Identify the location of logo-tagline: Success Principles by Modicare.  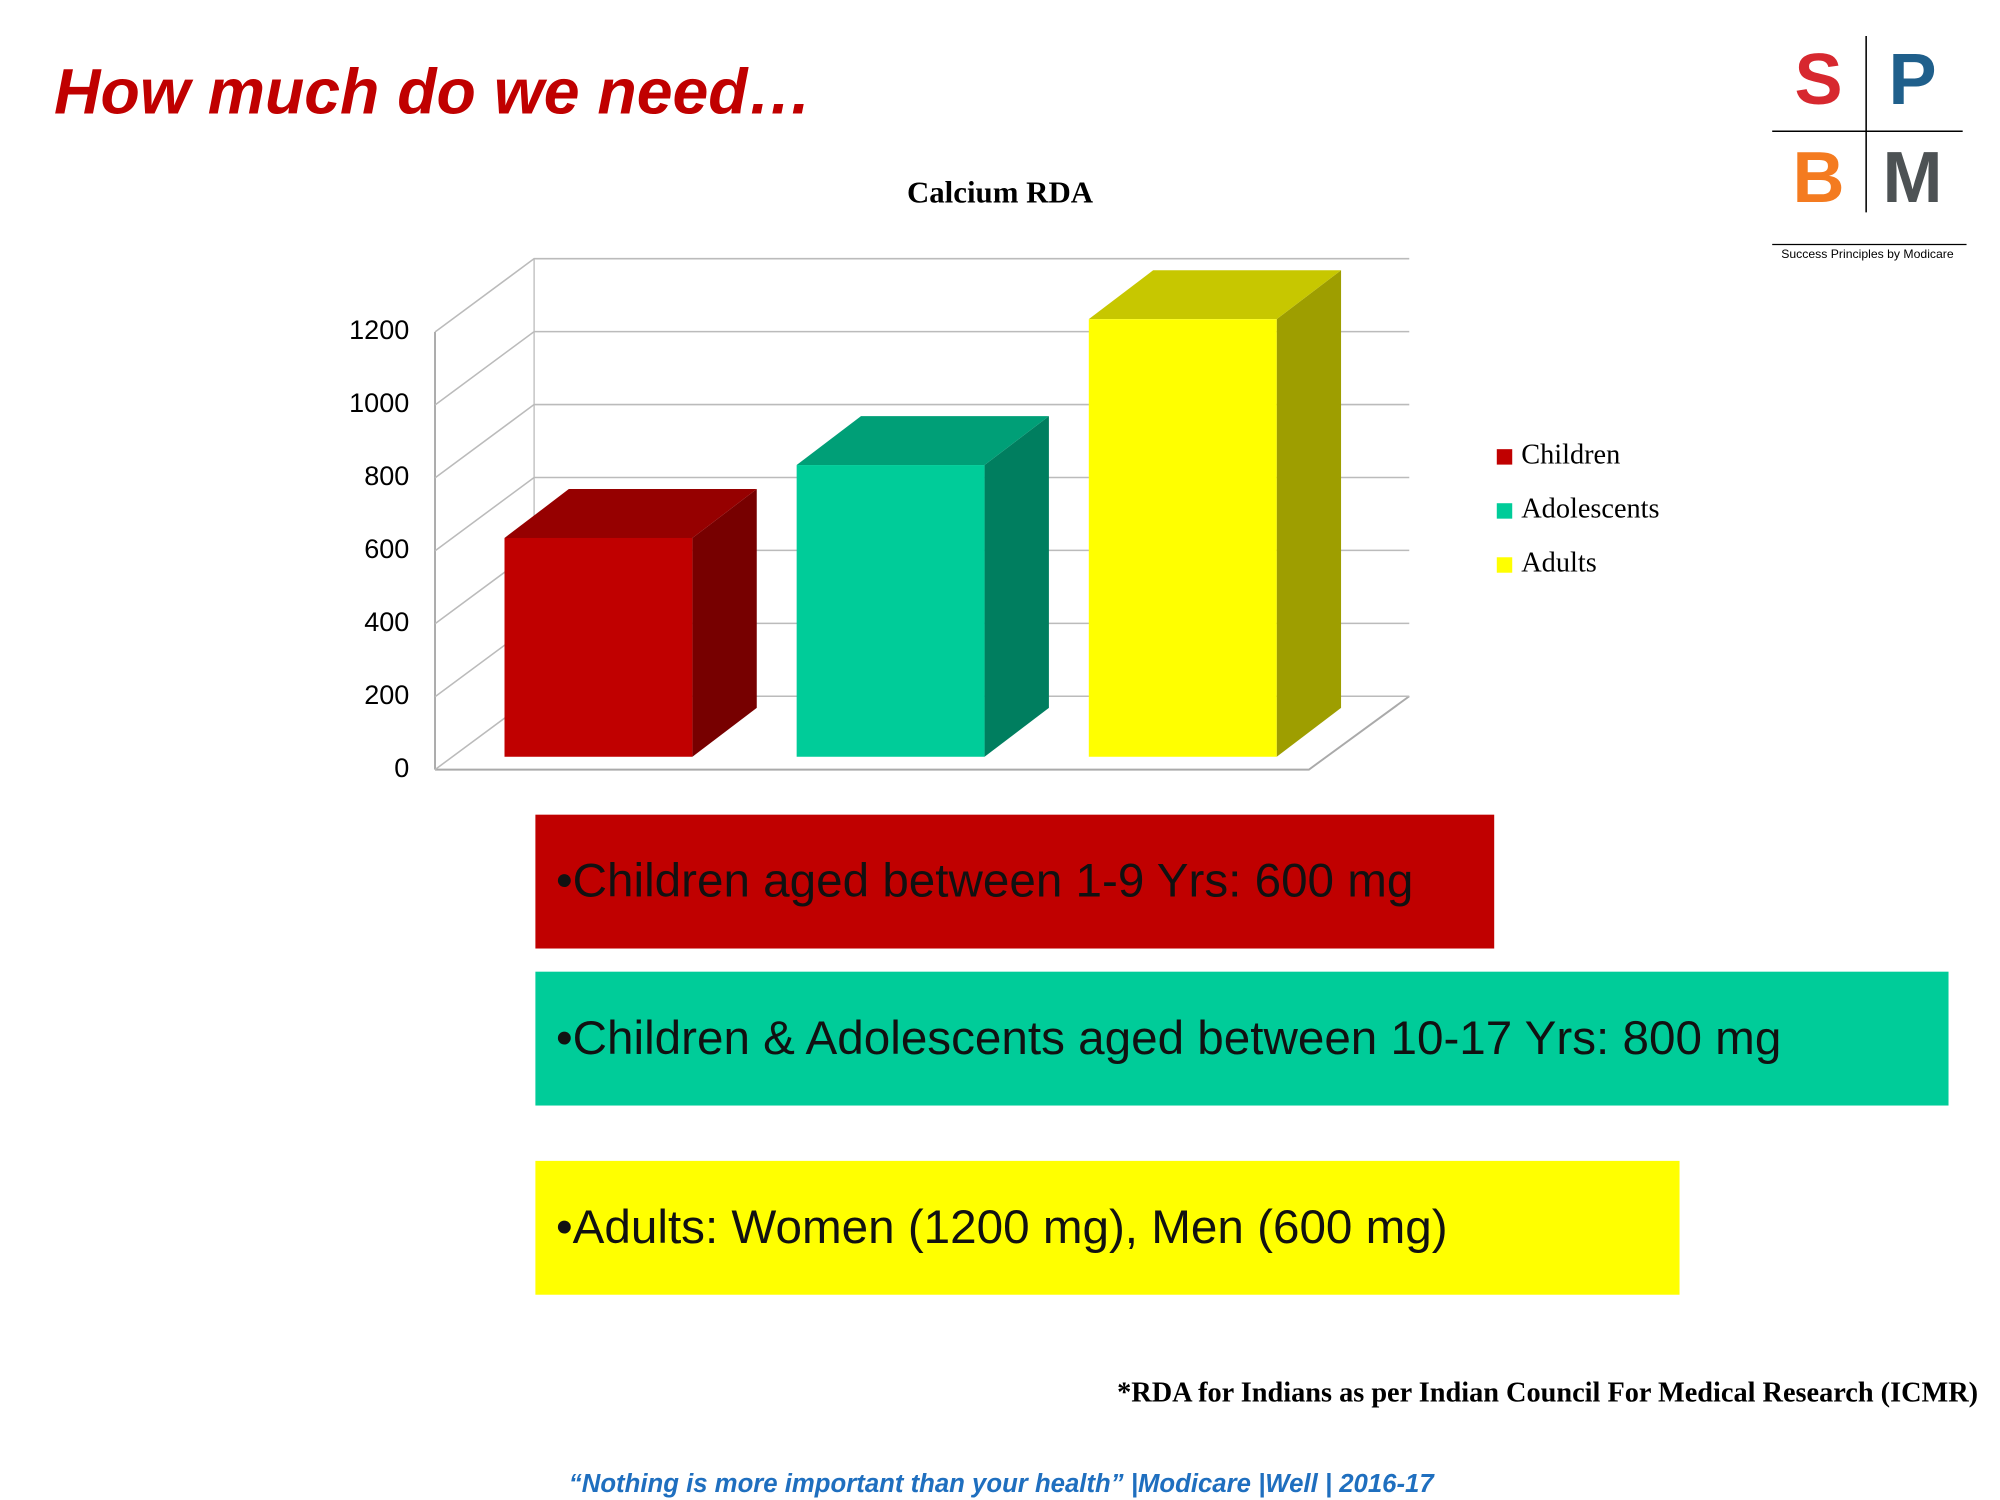
(1867, 254).